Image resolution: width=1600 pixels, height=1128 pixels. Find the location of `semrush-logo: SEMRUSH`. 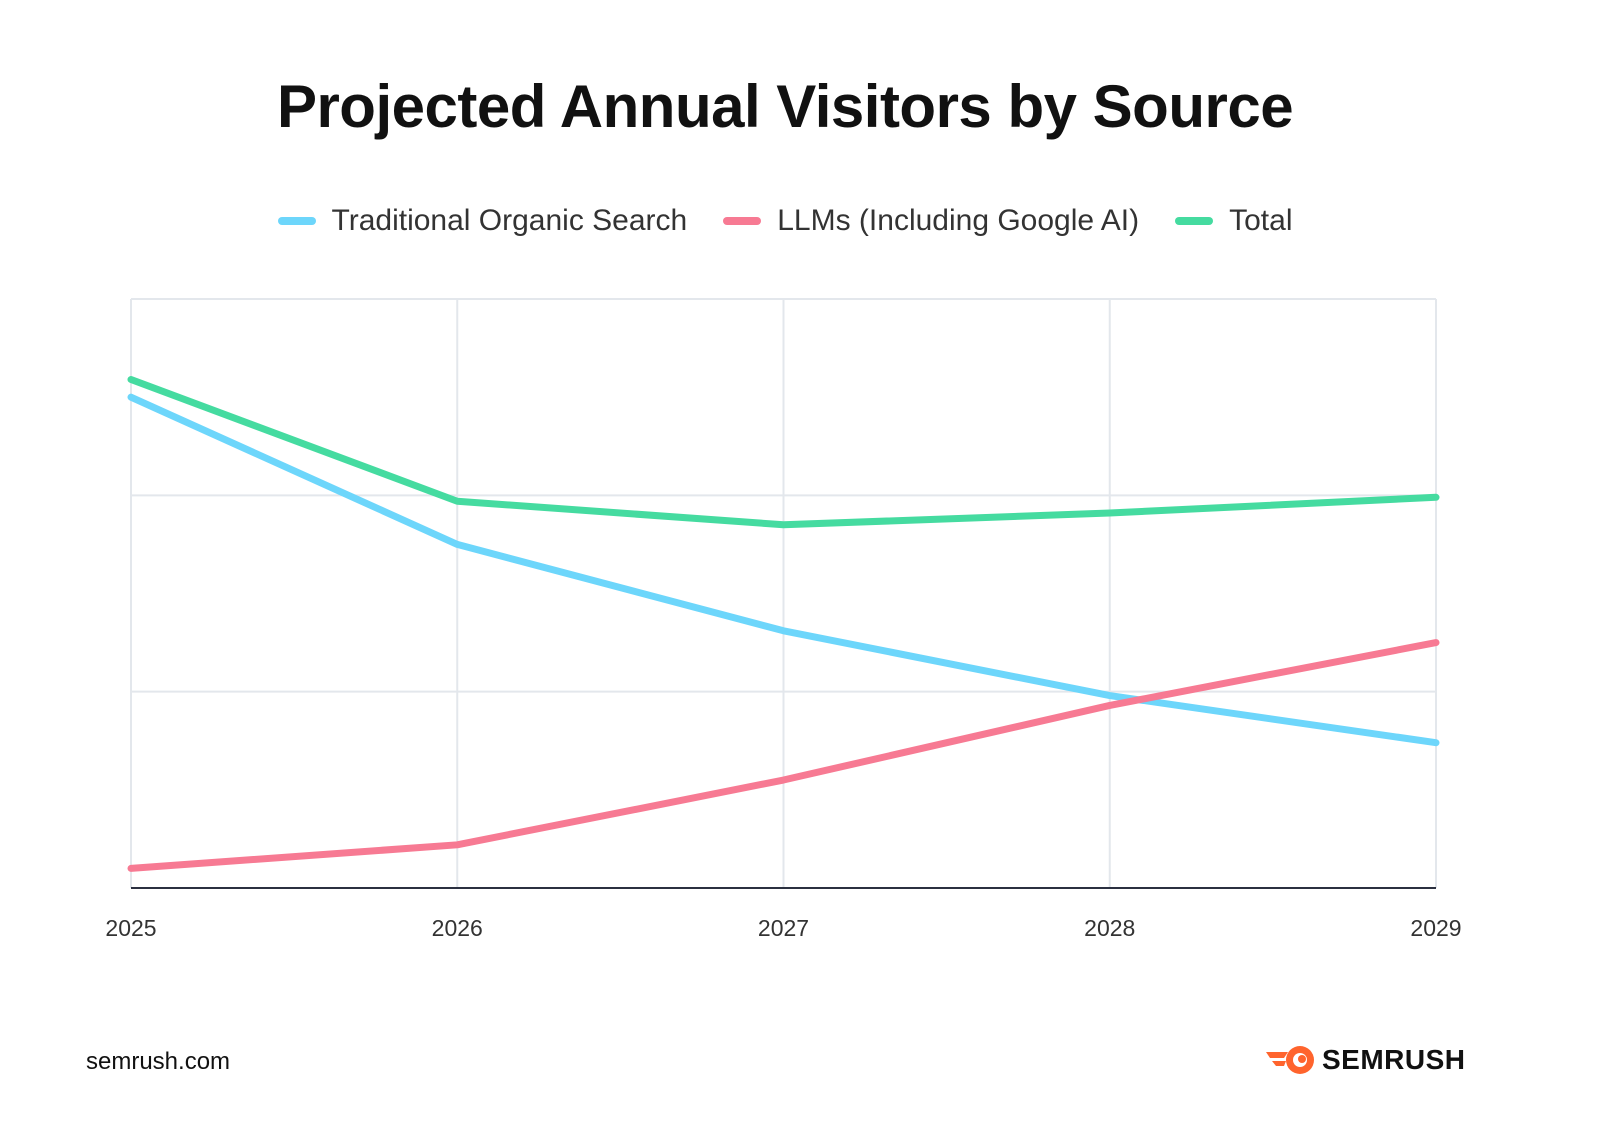

semrush-logo: SEMRUSH is located at coordinates (1365, 1060).